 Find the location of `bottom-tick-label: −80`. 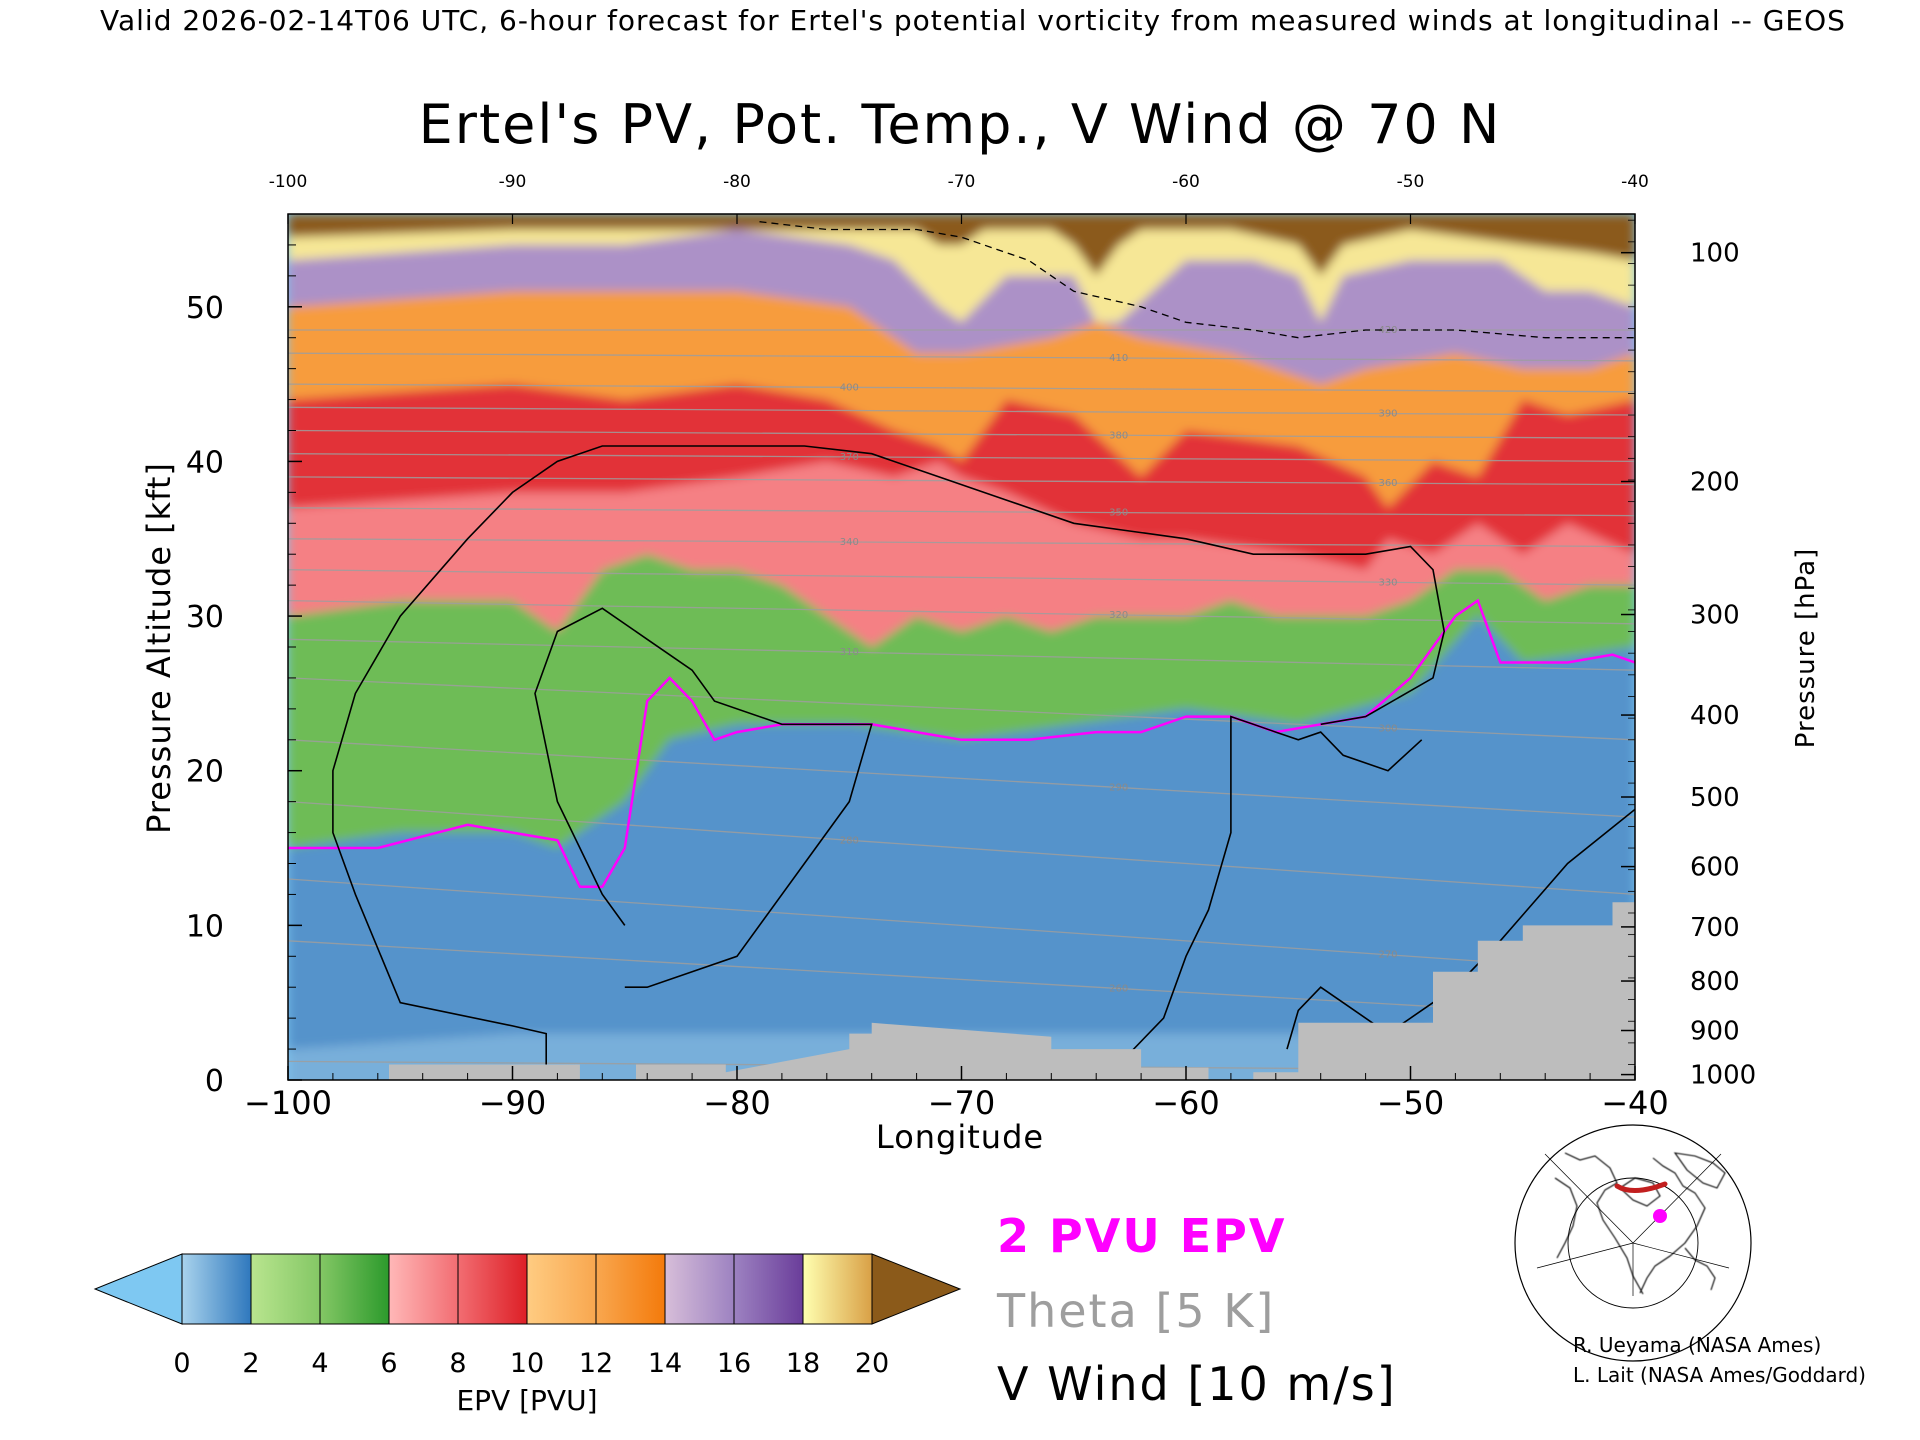

bottom-tick-label: −80 is located at coordinates (737, 1103).